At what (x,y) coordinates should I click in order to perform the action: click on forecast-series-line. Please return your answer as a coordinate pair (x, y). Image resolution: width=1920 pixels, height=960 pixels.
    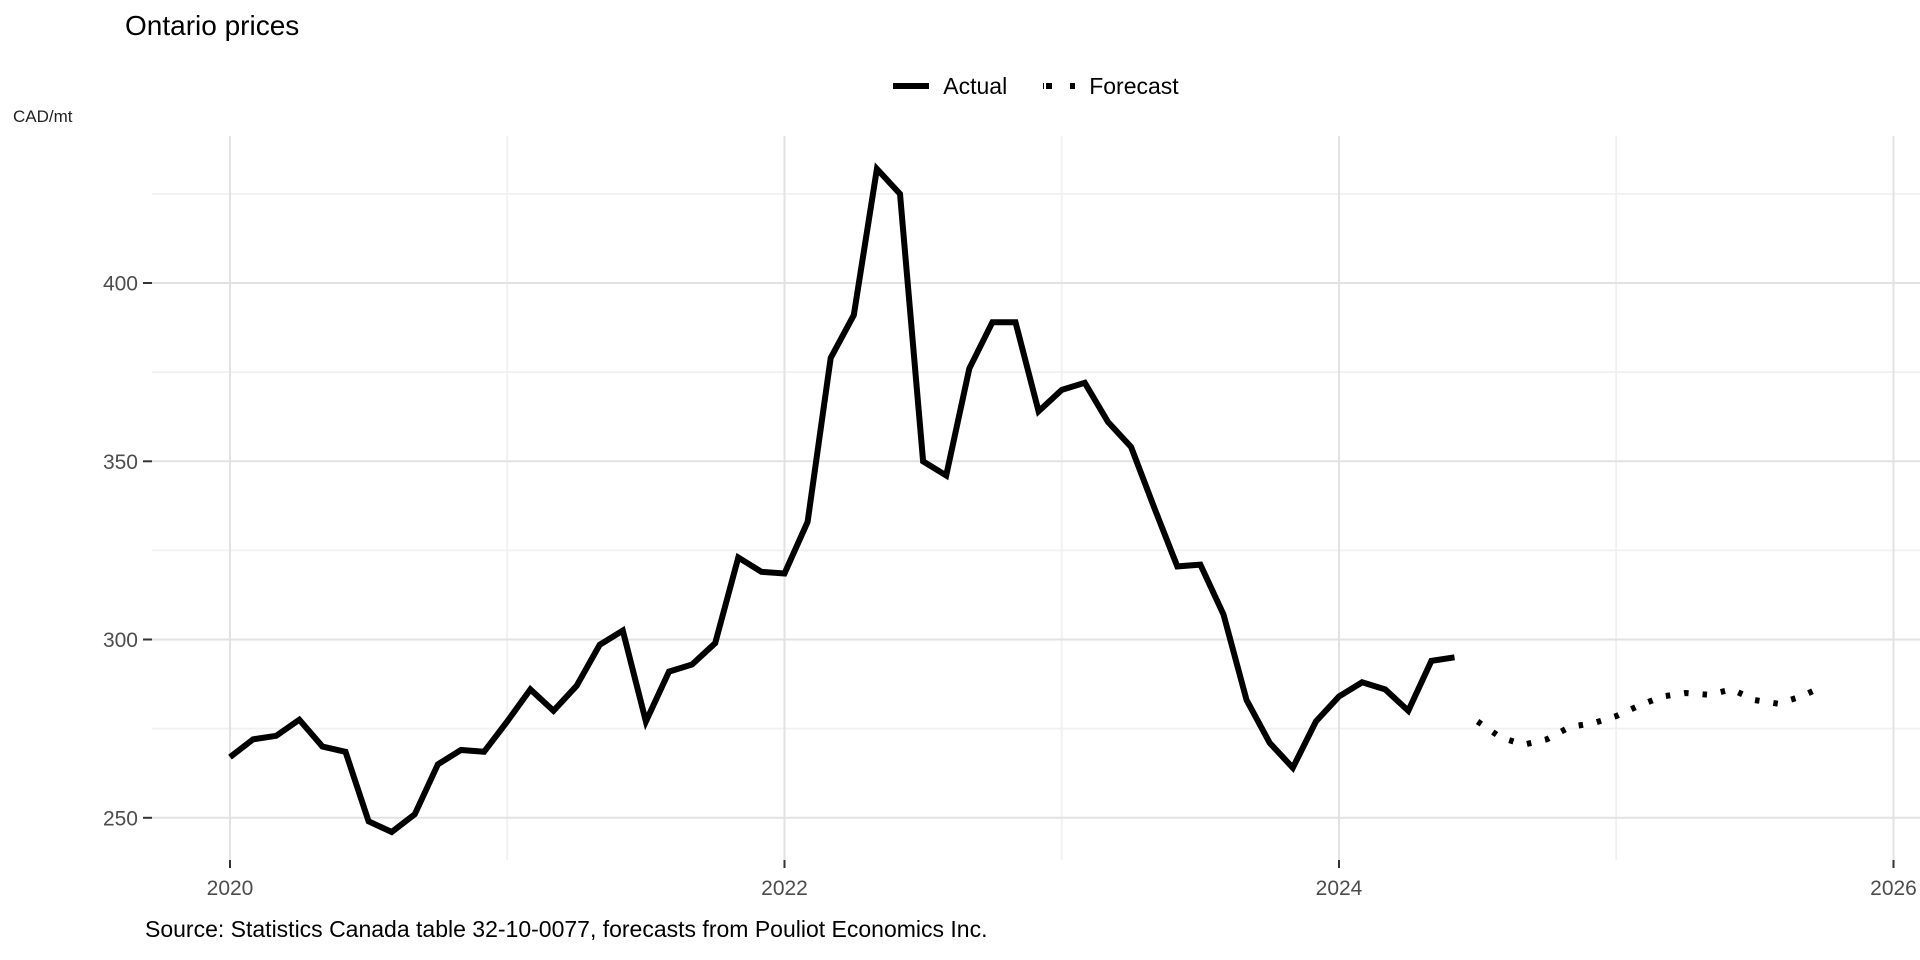
    Looking at the image, I should click on (1650, 715).